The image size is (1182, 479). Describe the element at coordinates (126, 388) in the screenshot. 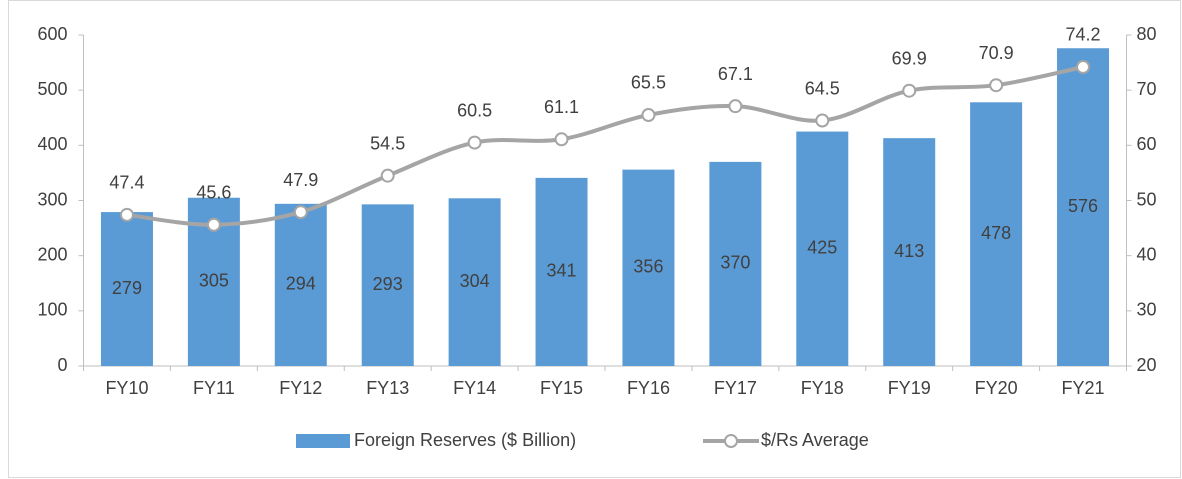

I see `x-tick-label: FY10` at that location.